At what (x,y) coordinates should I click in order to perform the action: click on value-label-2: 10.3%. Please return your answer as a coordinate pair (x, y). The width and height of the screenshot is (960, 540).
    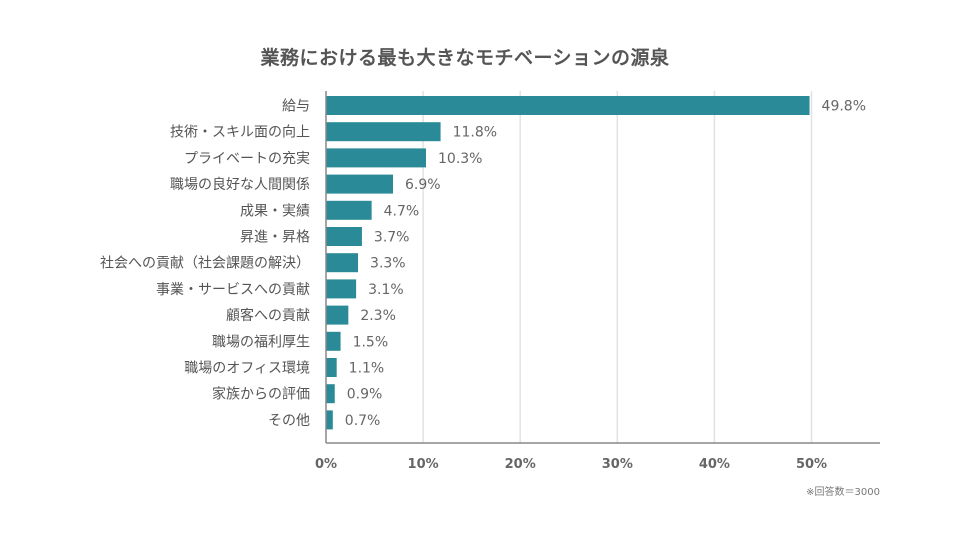
    Looking at the image, I should click on (460, 159).